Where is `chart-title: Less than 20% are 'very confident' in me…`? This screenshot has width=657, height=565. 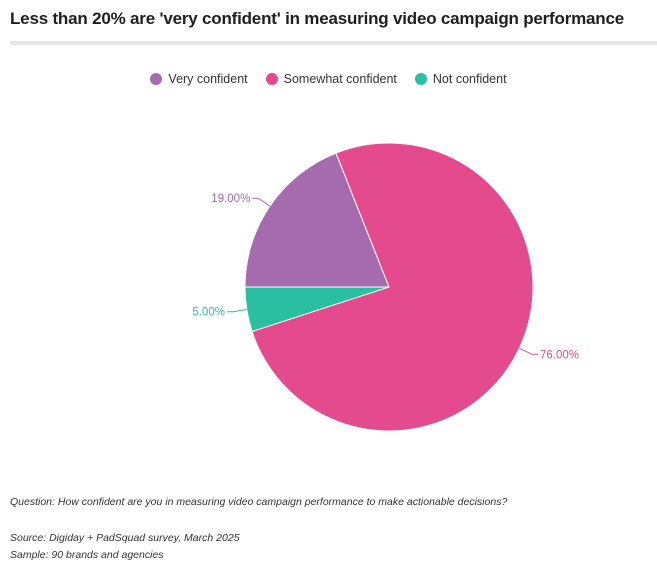 chart-title: Less than 20% are 'very confident' in me… is located at coordinates (317, 18).